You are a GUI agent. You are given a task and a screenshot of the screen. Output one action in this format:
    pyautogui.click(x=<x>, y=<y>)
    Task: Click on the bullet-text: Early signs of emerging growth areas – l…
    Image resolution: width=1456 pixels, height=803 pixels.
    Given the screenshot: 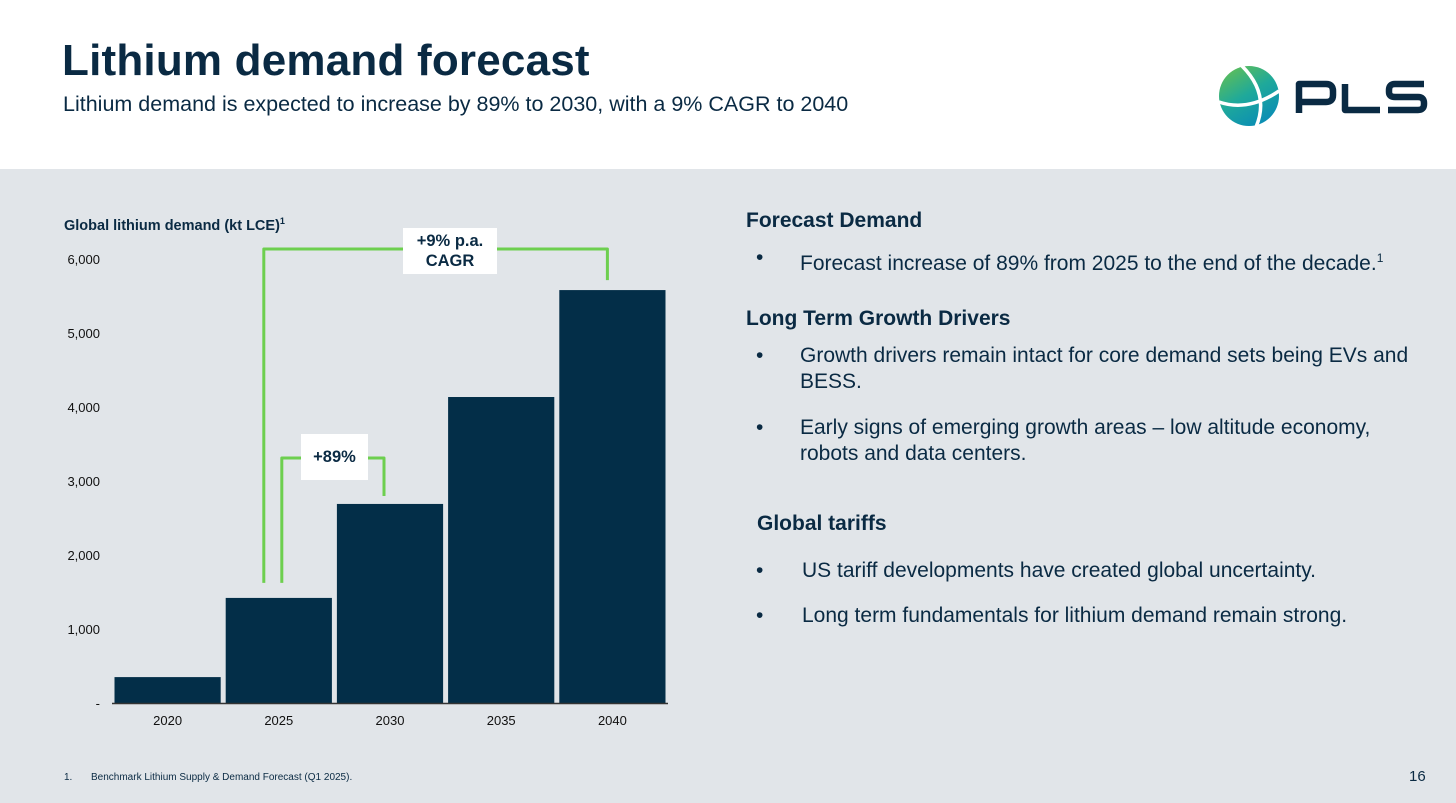 What is the action you would take?
    pyautogui.click(x=1085, y=440)
    